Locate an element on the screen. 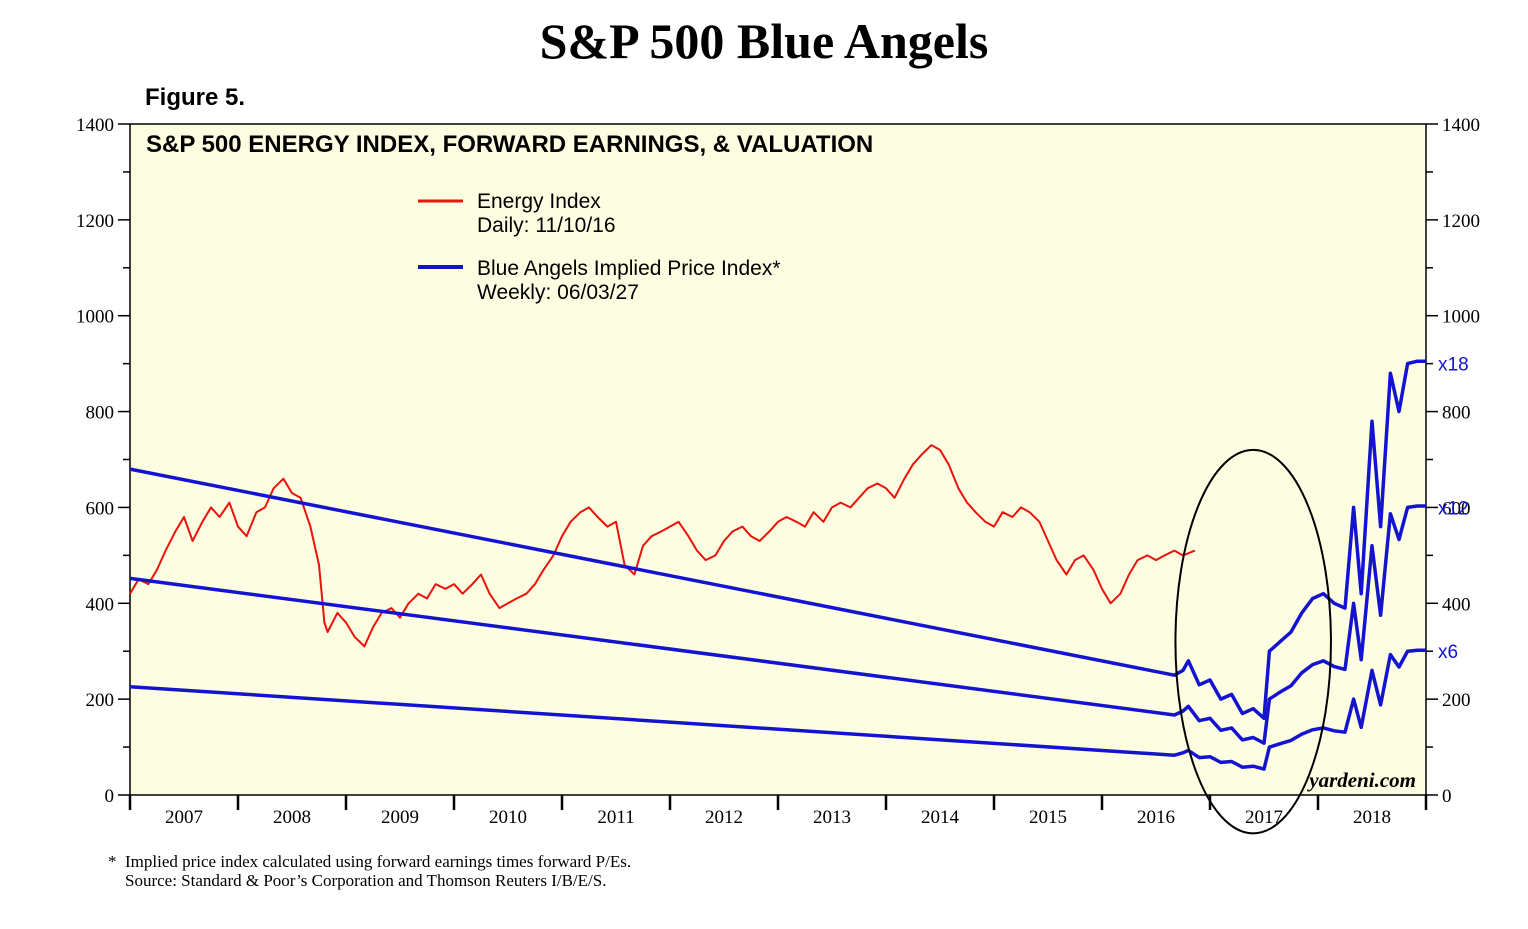 The image size is (1528, 929). series-blue-angels-x6 is located at coordinates (777, 709).